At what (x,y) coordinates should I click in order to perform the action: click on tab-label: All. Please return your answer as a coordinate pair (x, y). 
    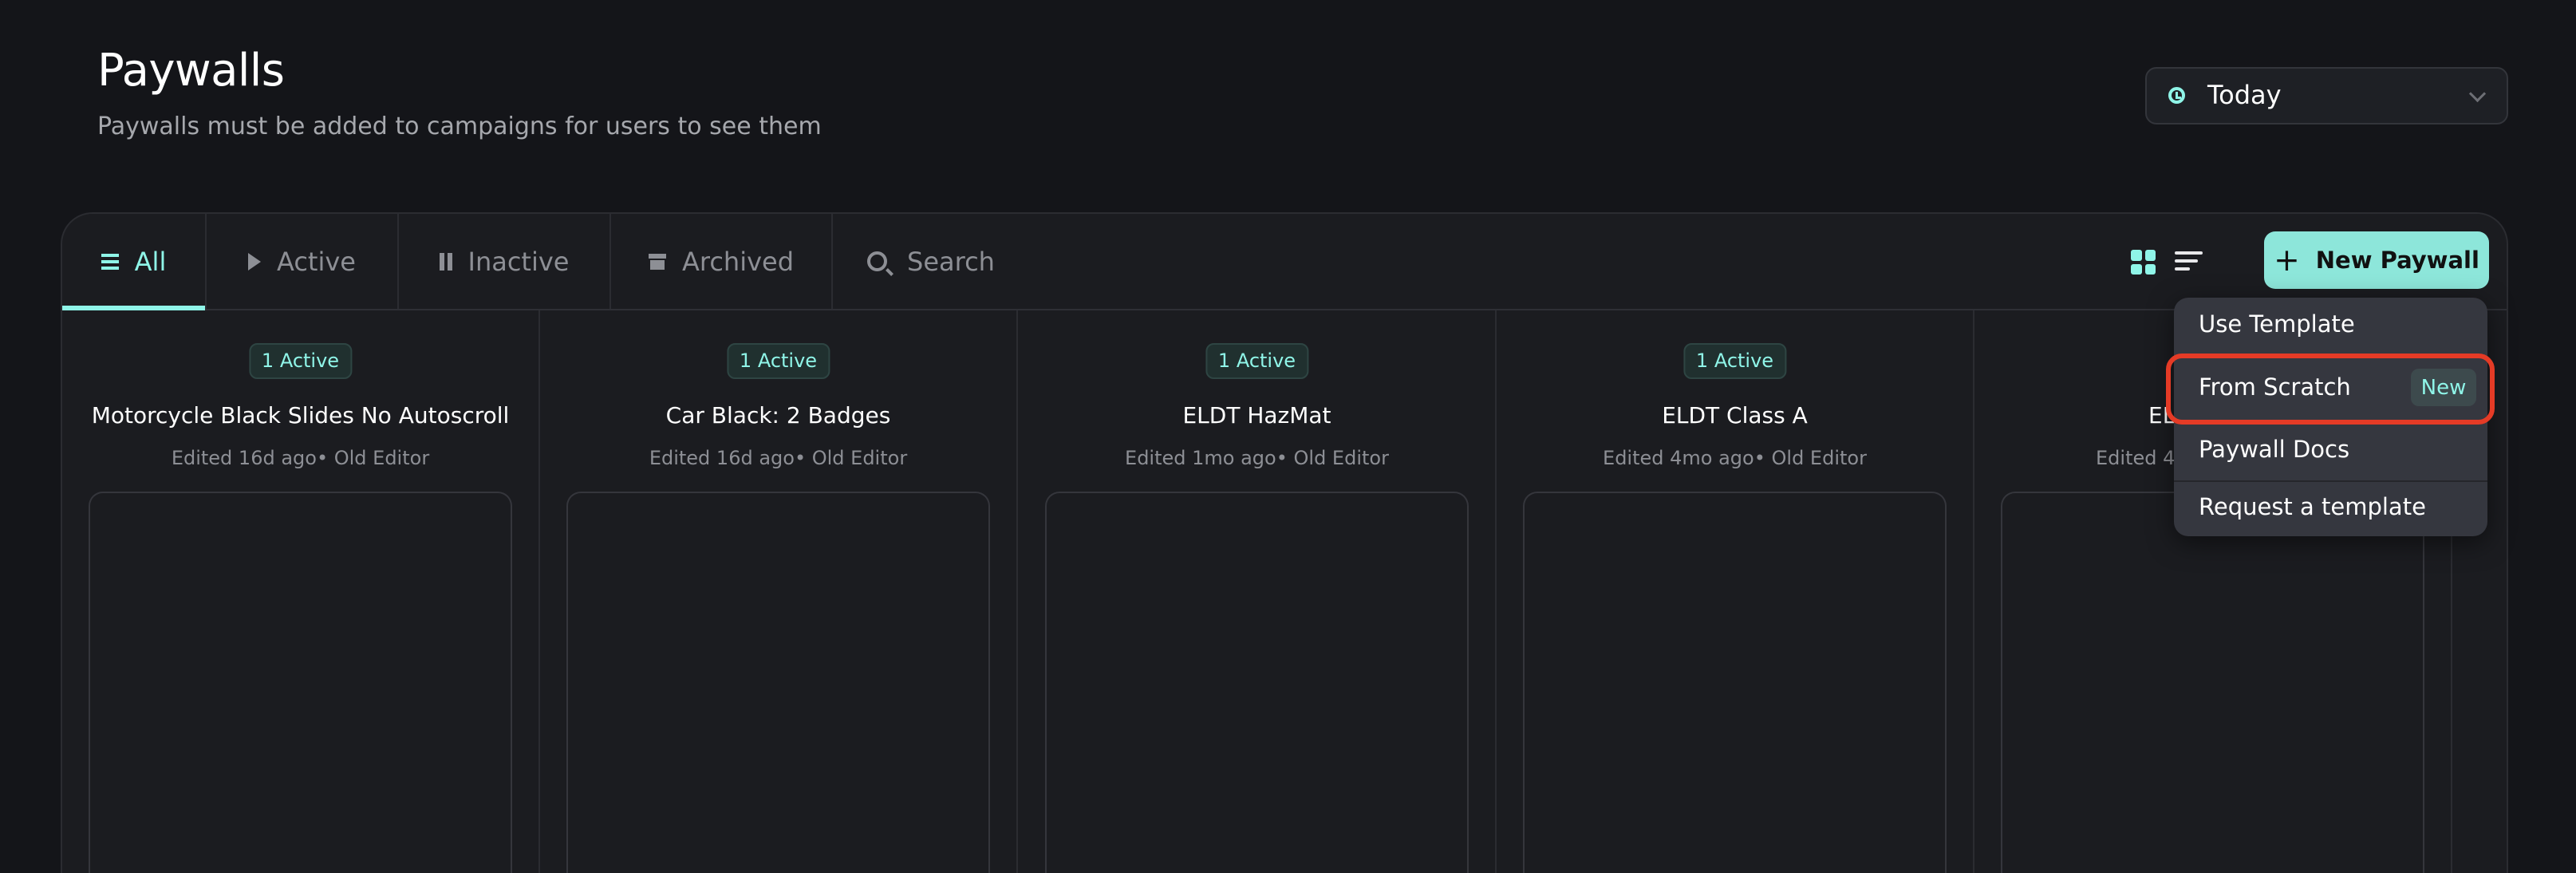
    Looking at the image, I should click on (150, 261).